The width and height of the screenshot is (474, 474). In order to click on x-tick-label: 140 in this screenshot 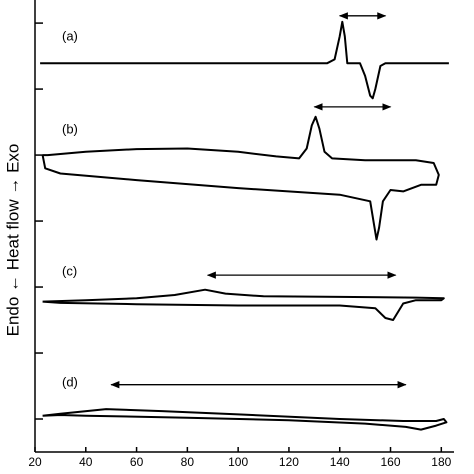, I will do `click(340, 462)`.